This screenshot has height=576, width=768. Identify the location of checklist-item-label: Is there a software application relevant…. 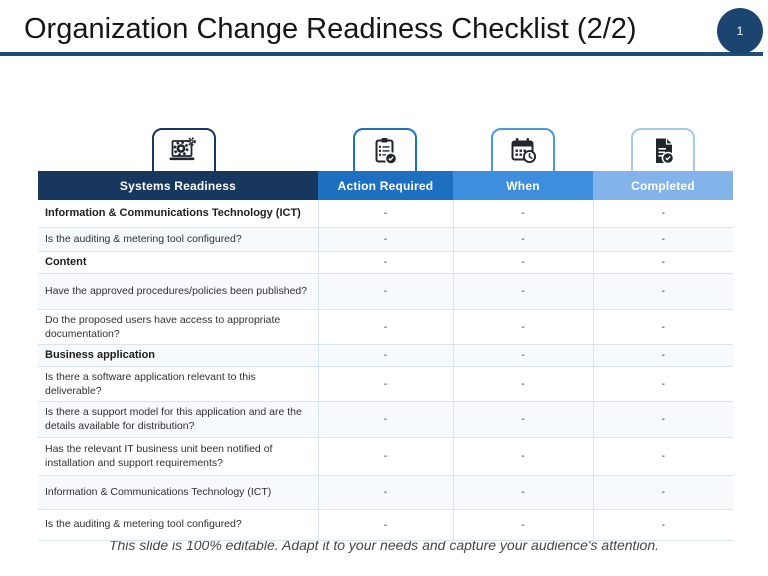
(178, 384).